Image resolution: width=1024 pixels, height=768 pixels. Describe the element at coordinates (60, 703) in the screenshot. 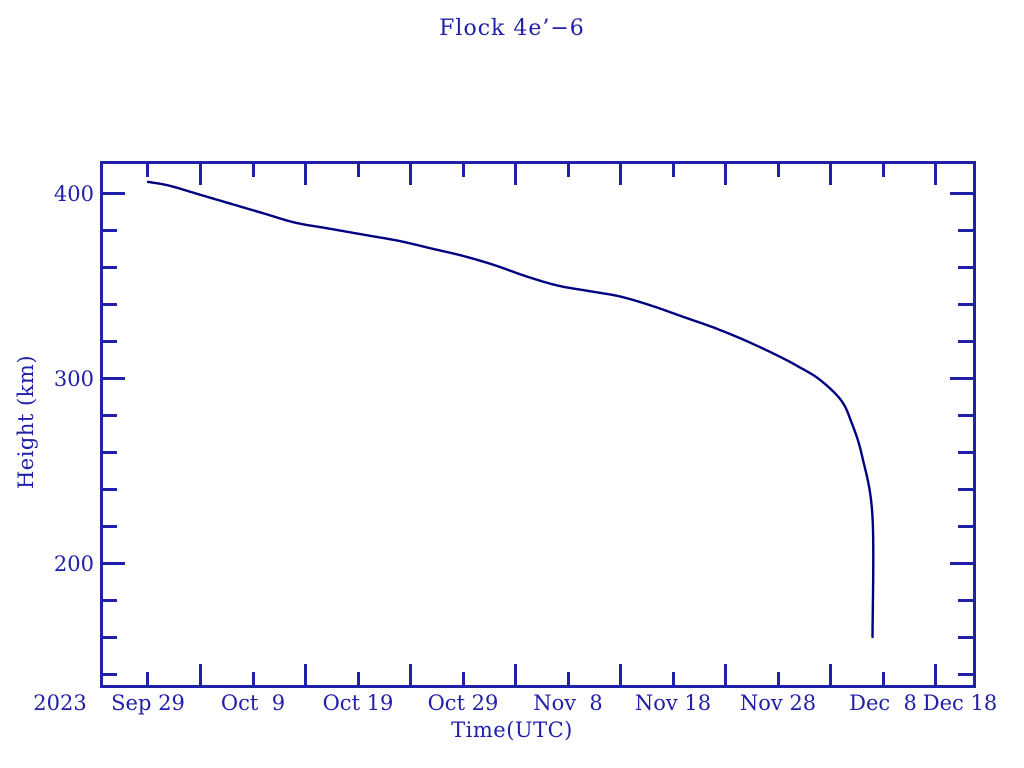

I see `x-tick-label-year: 2023` at that location.